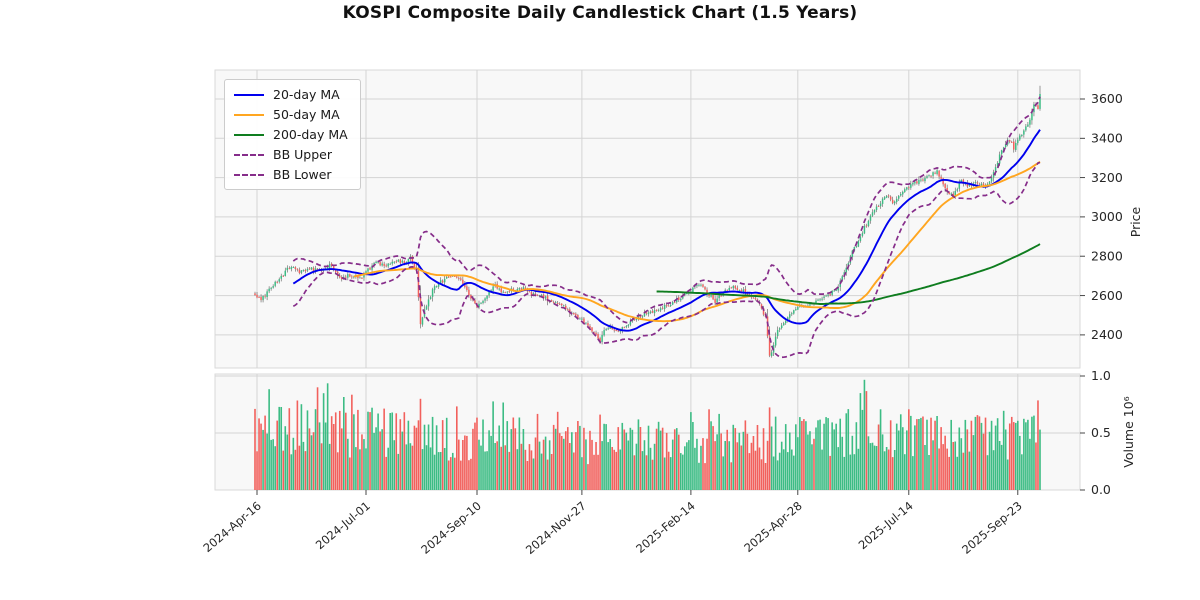 This screenshot has width=1200, height=600. I want to click on date-tick-label: 2024-Sep-10, so click(451, 528).